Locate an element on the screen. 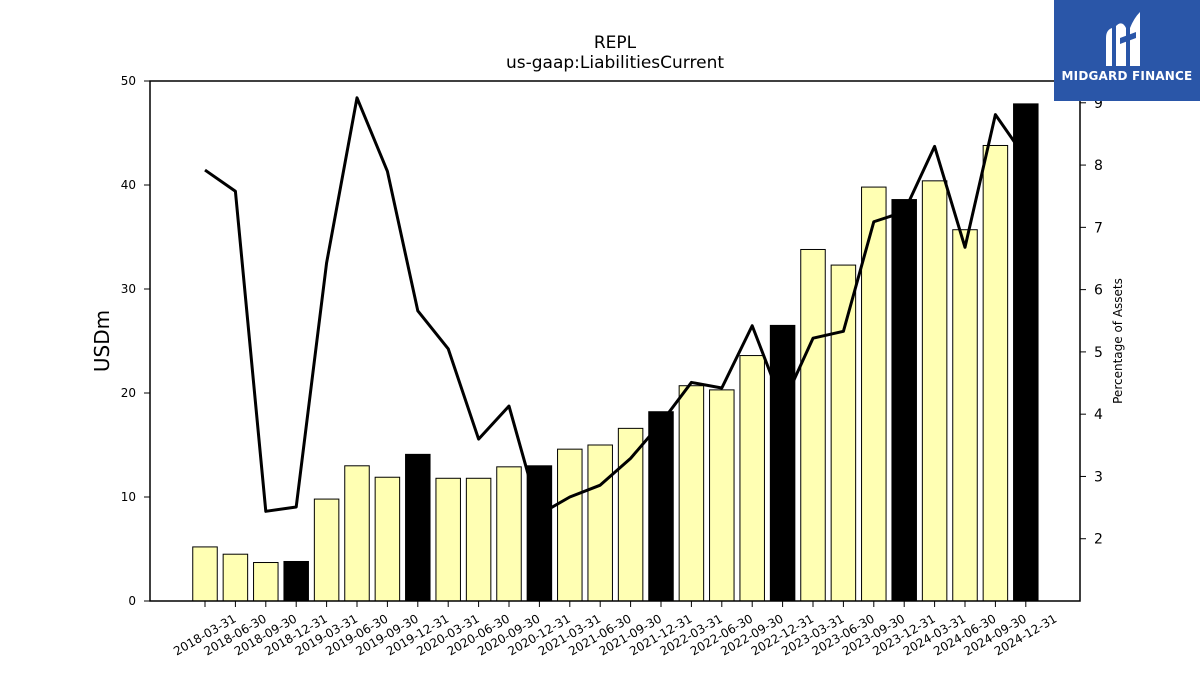 The height and width of the screenshot is (675, 1200). chart-title: REPL is located at coordinates (615, 43).